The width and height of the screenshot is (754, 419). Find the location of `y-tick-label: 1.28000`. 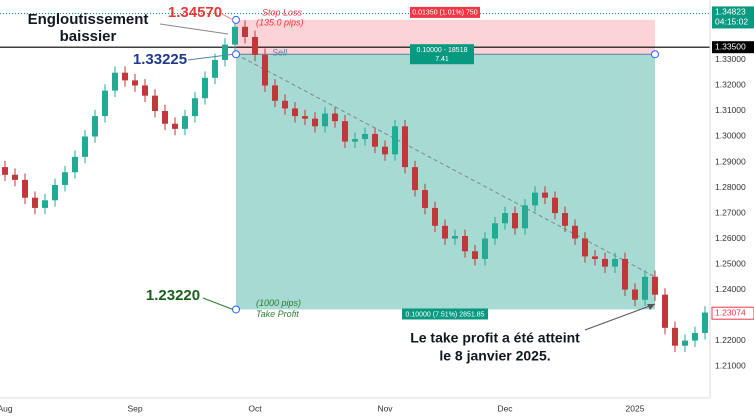

y-tick-label: 1.28000 is located at coordinates (730, 187).